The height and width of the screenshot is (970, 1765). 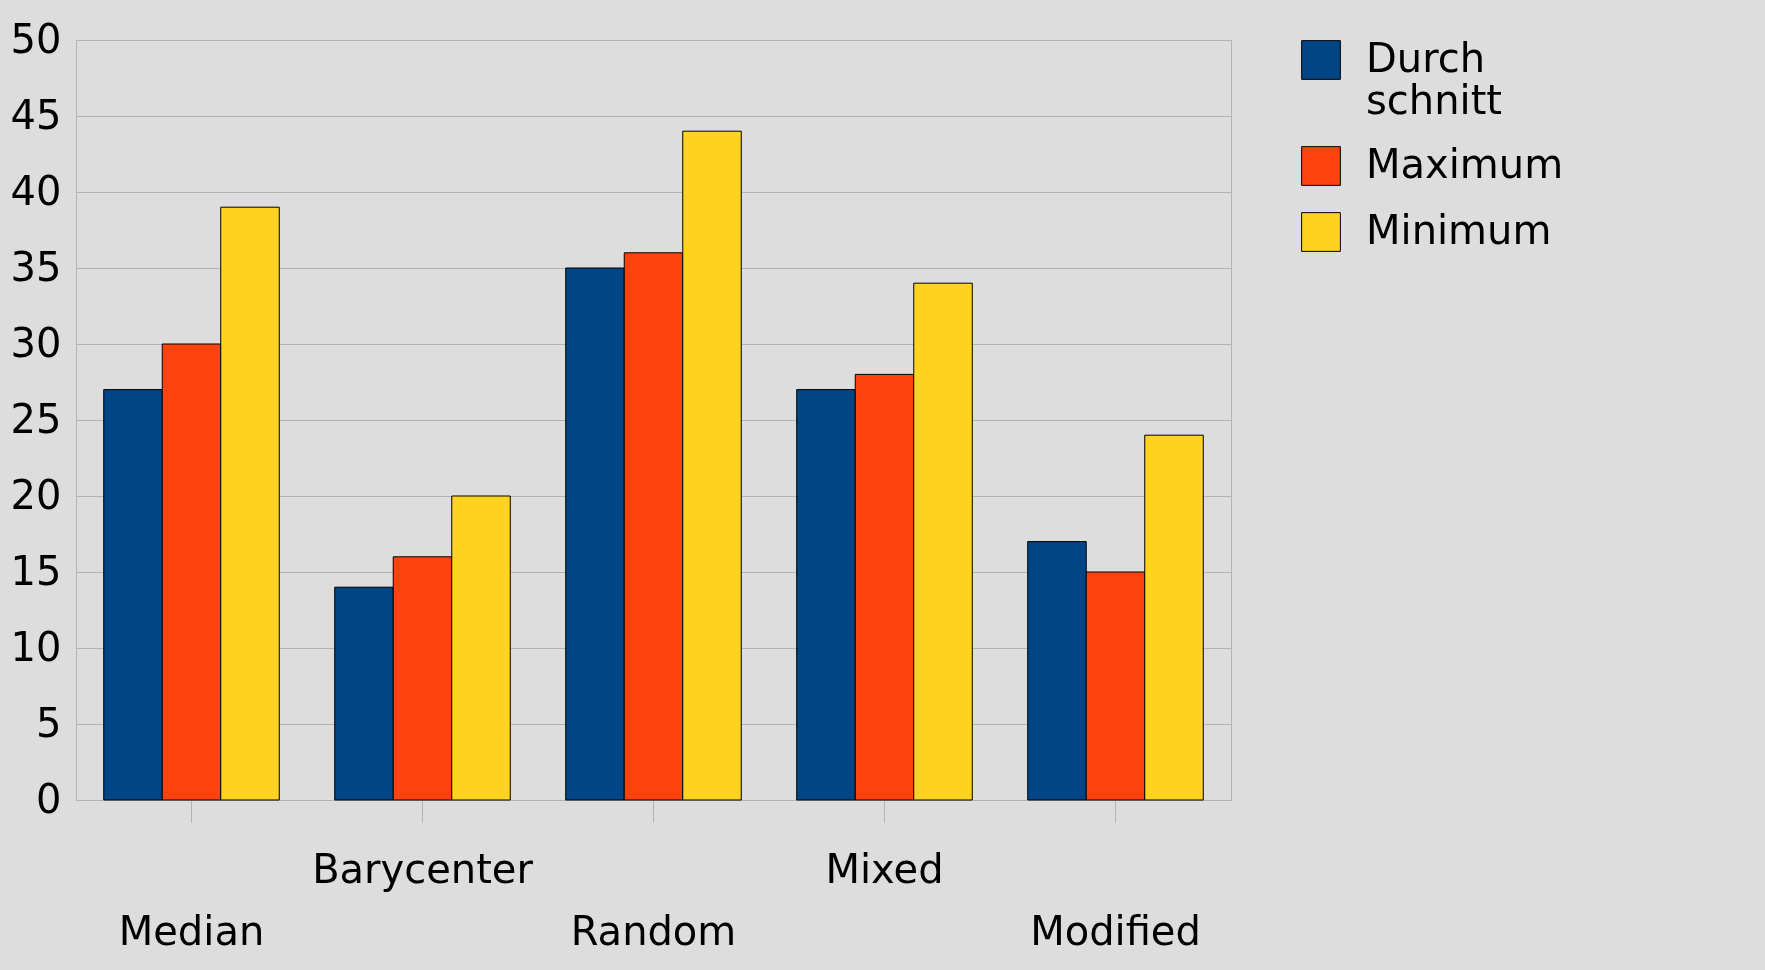 I want to click on y-tick-label: 35, so click(x=36, y=266).